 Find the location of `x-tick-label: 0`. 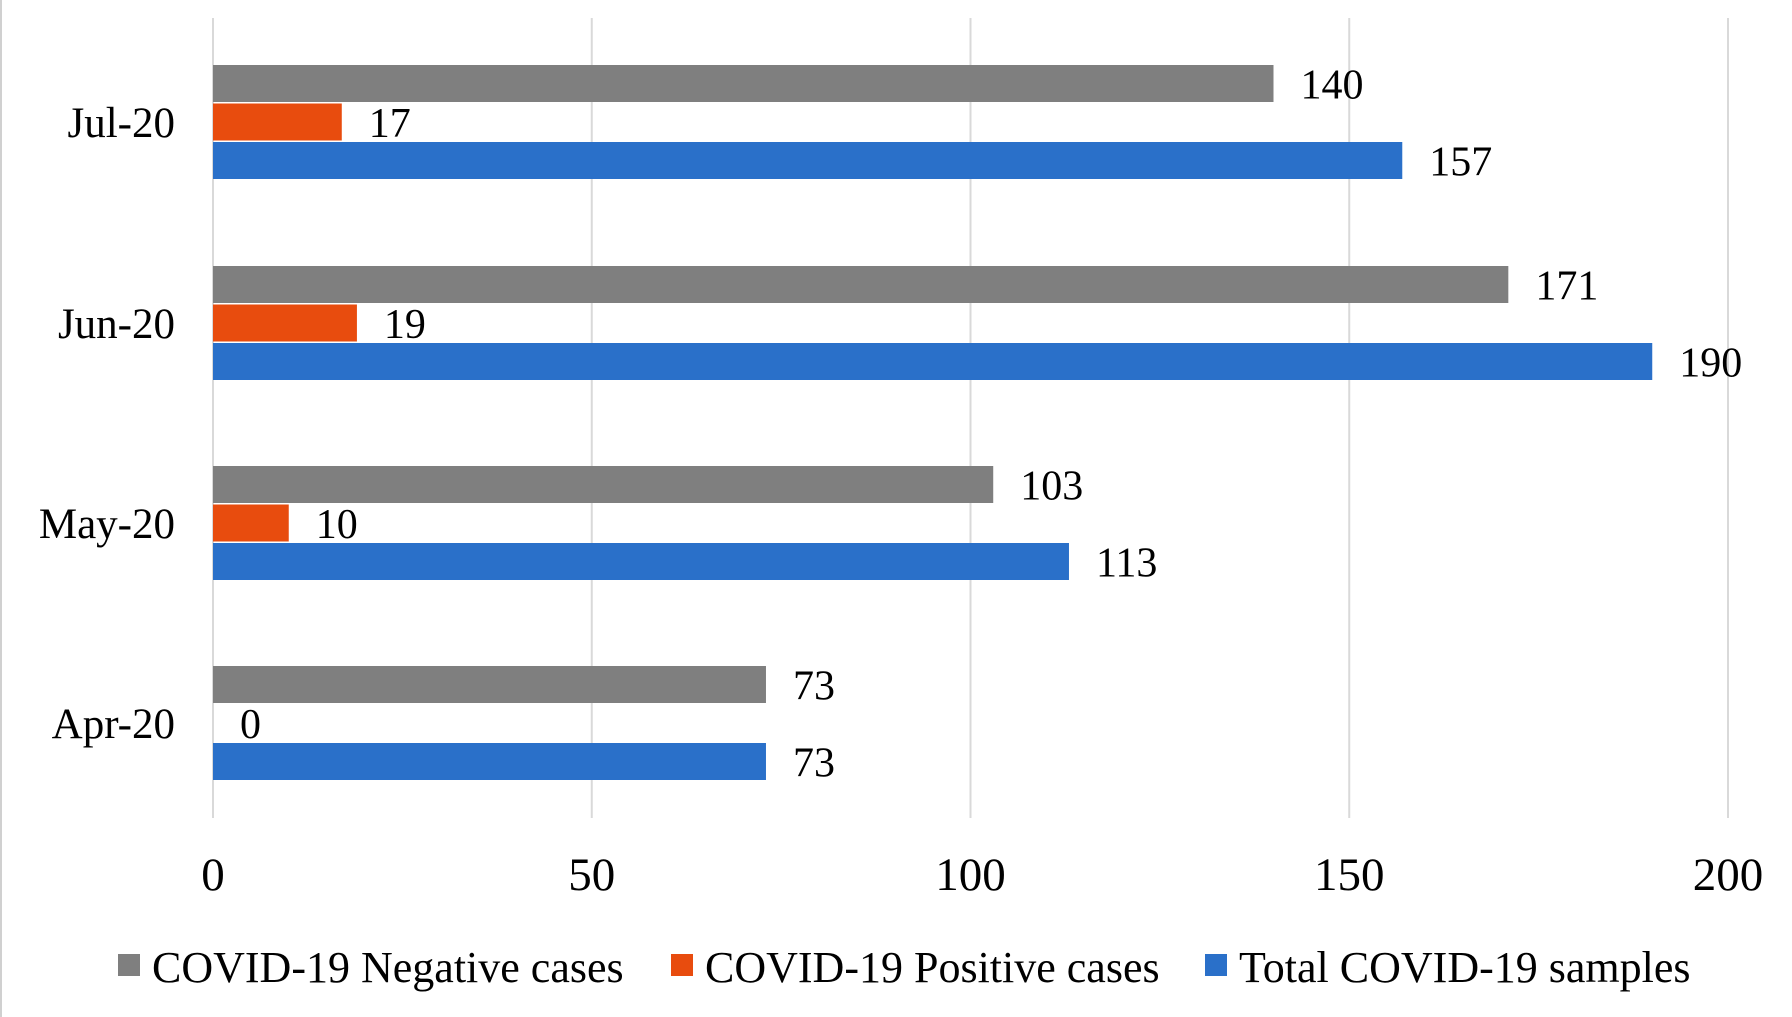

x-tick-label: 0 is located at coordinates (213, 875).